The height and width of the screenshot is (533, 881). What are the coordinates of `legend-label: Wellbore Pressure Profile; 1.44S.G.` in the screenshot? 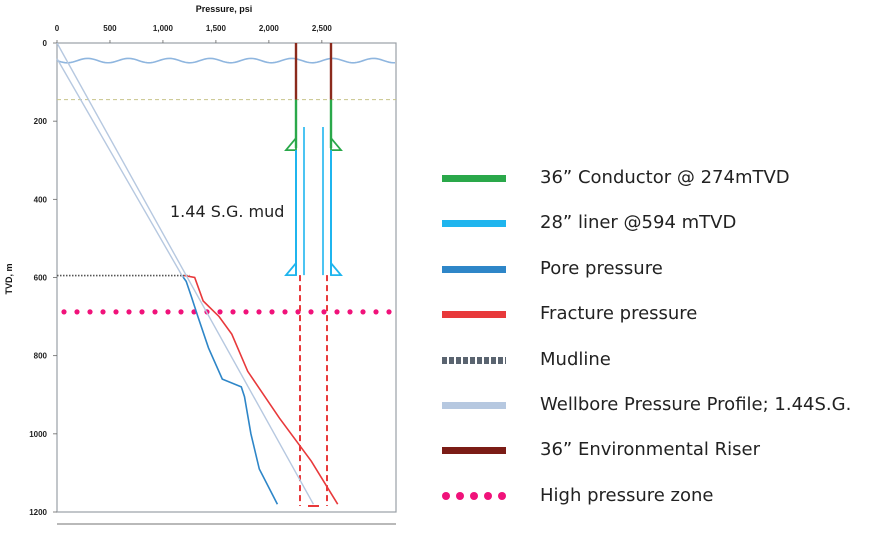 It's located at (696, 404).